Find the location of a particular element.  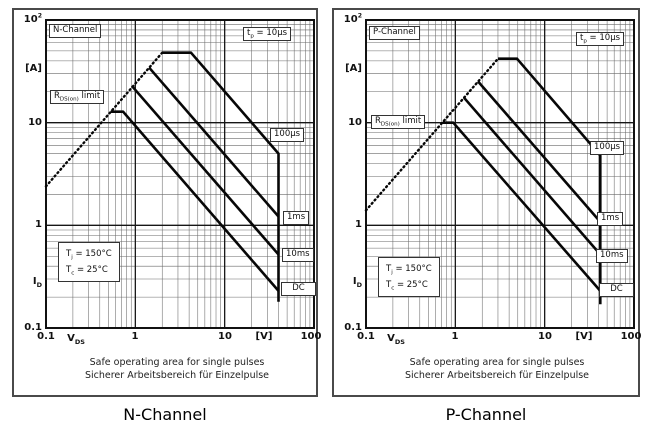

chart-title-box: N-Channel is located at coordinates (75, 31).